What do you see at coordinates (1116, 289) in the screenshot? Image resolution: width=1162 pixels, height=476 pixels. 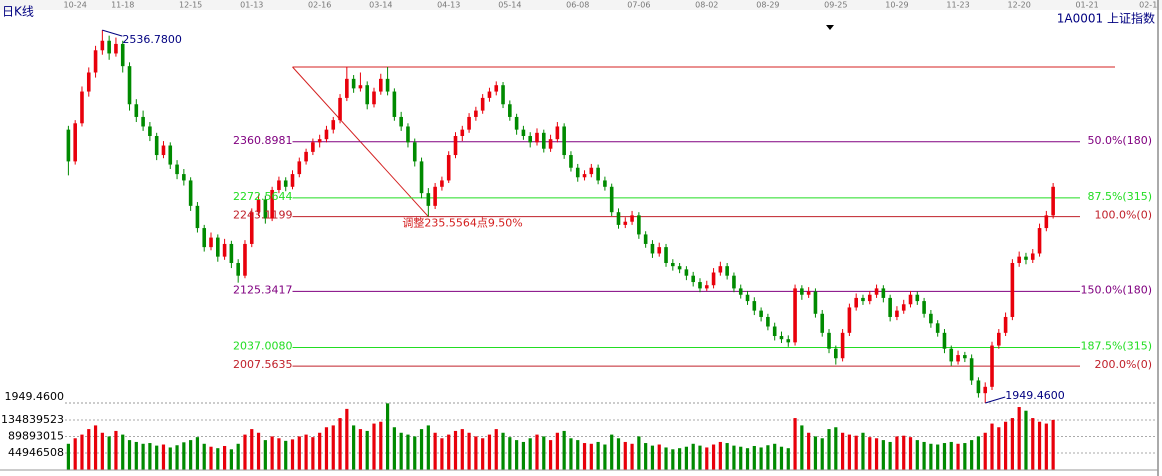 I see `fib-ratio-label: 150.0%(180)` at bounding box center [1116, 289].